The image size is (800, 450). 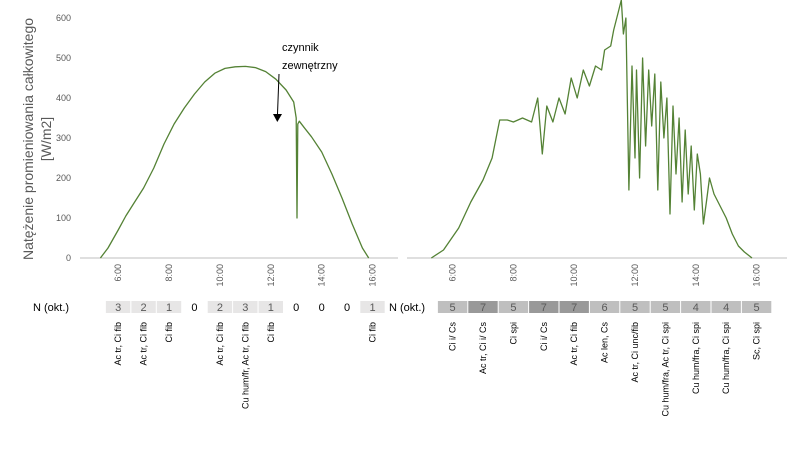 I want to click on y-tick-label: 300, so click(x=63, y=138).